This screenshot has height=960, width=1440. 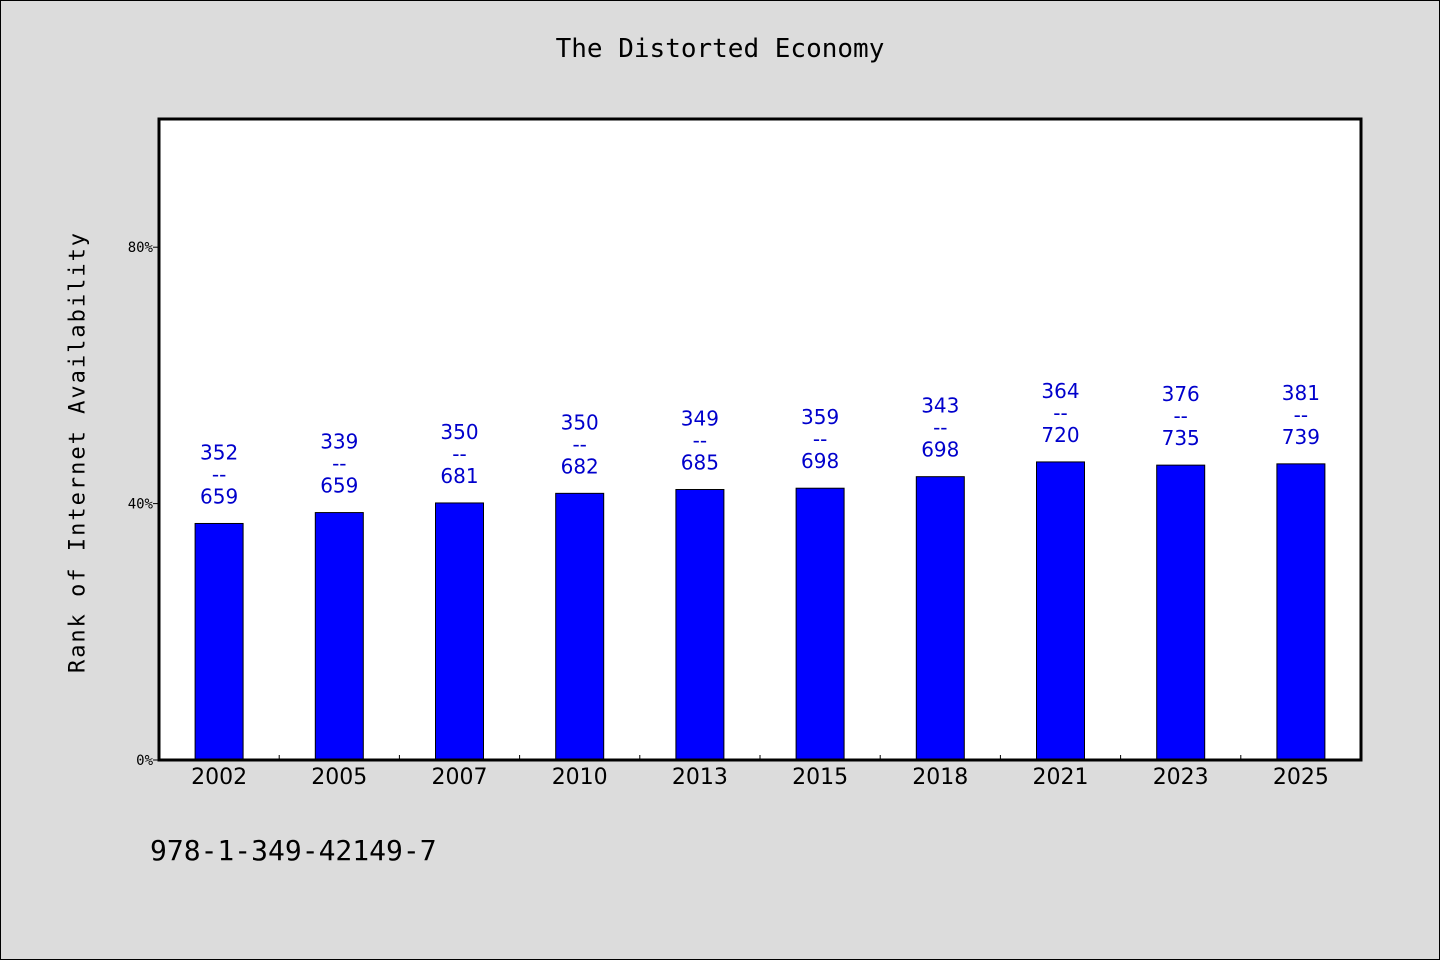 I want to click on bar-label-2025-mid: --, so click(x=1301, y=415).